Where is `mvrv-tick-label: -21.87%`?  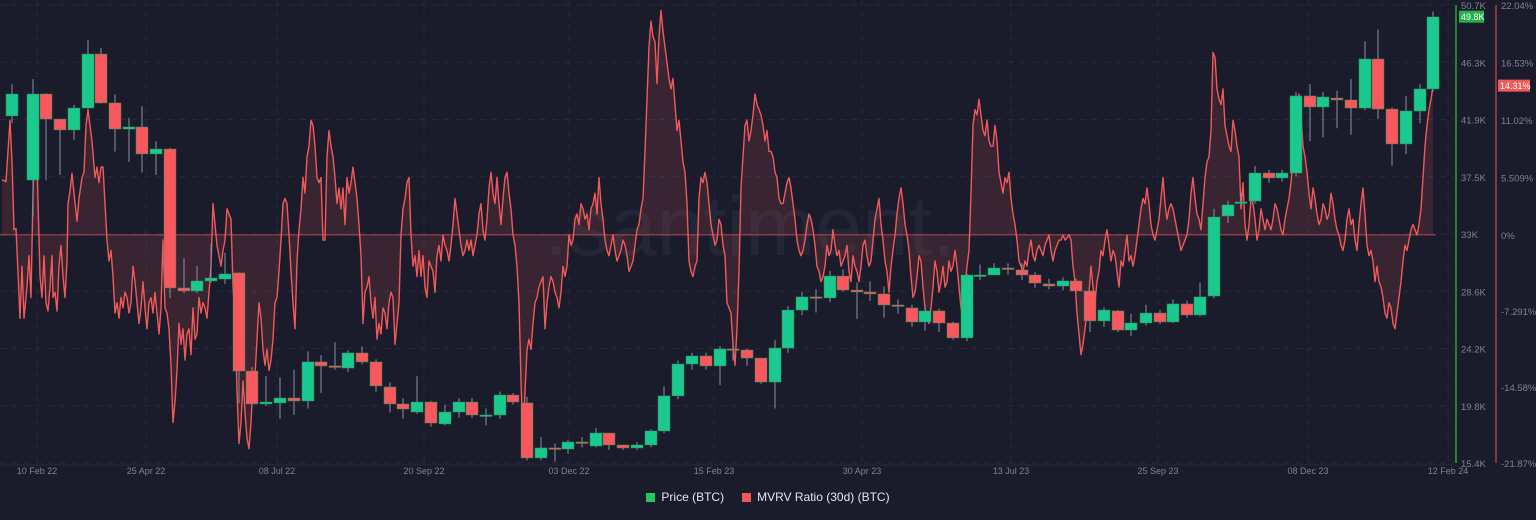 mvrv-tick-label: -21.87% is located at coordinates (1518, 464).